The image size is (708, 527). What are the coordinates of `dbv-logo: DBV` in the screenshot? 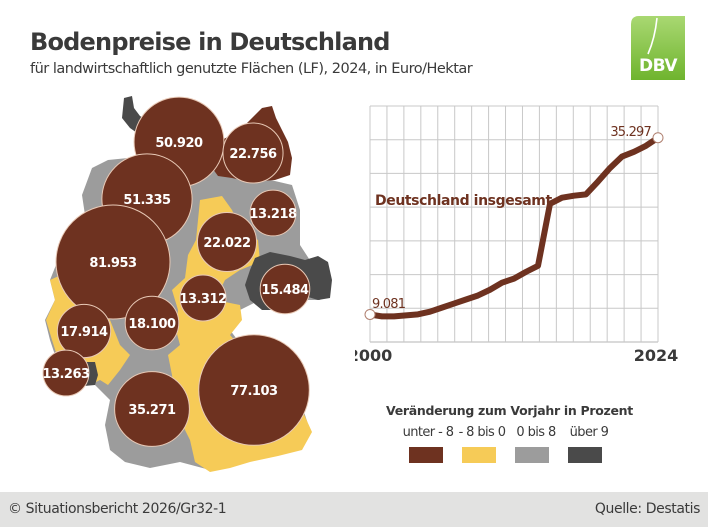 It's located at (658, 48).